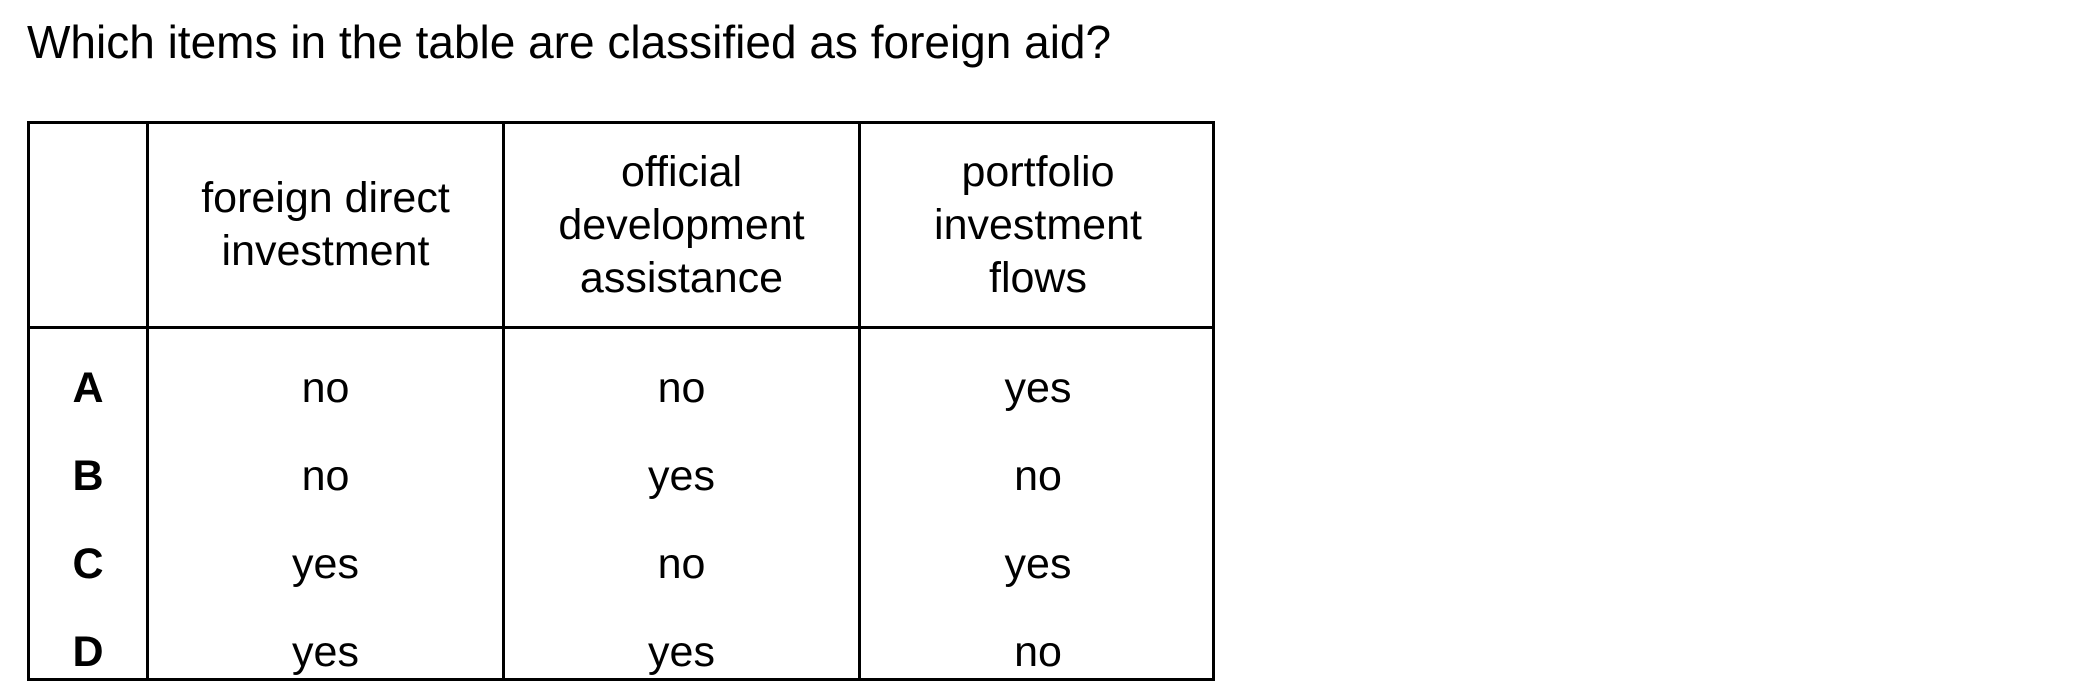 Image resolution: width=2100 pixels, height=692 pixels. What do you see at coordinates (88, 225) in the screenshot?
I see `header-corner-cell` at bounding box center [88, 225].